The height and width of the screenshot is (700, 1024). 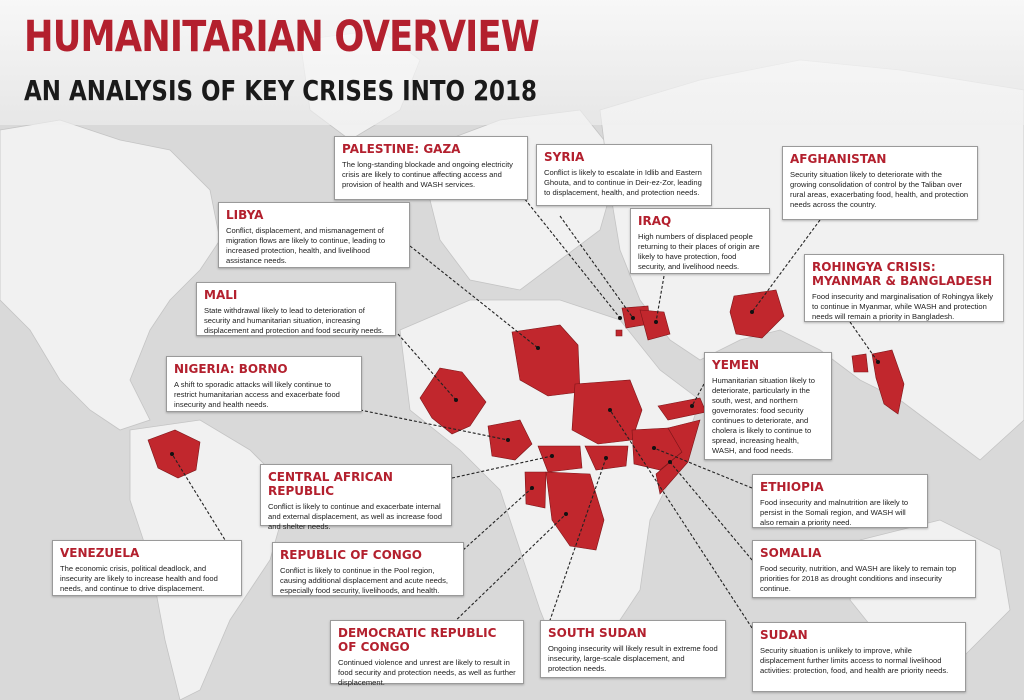 I want to click on country-central-african-republic, so click(x=560, y=459).